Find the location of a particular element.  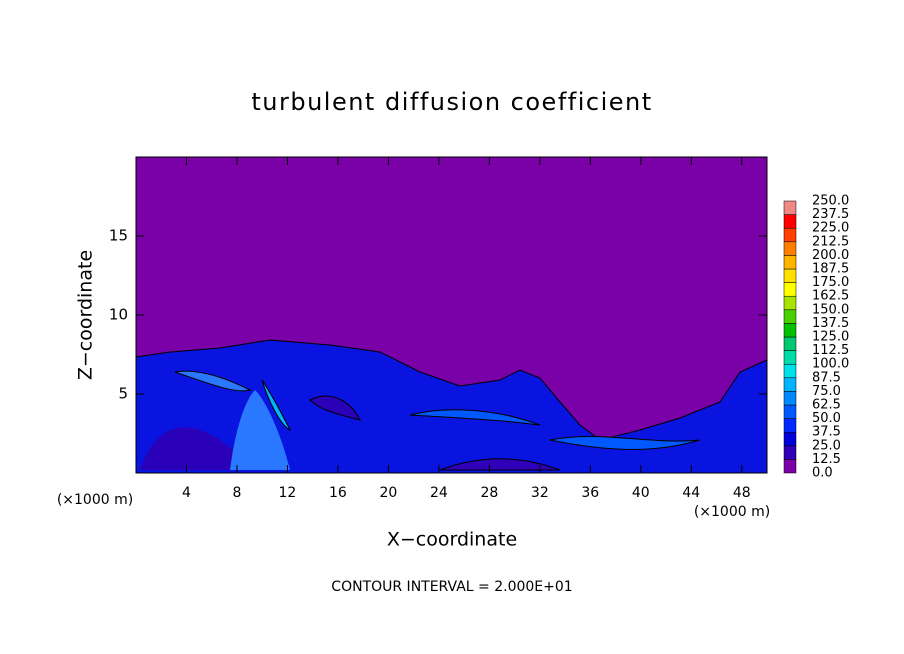

x-tick-label: 20 is located at coordinates (388, 493).